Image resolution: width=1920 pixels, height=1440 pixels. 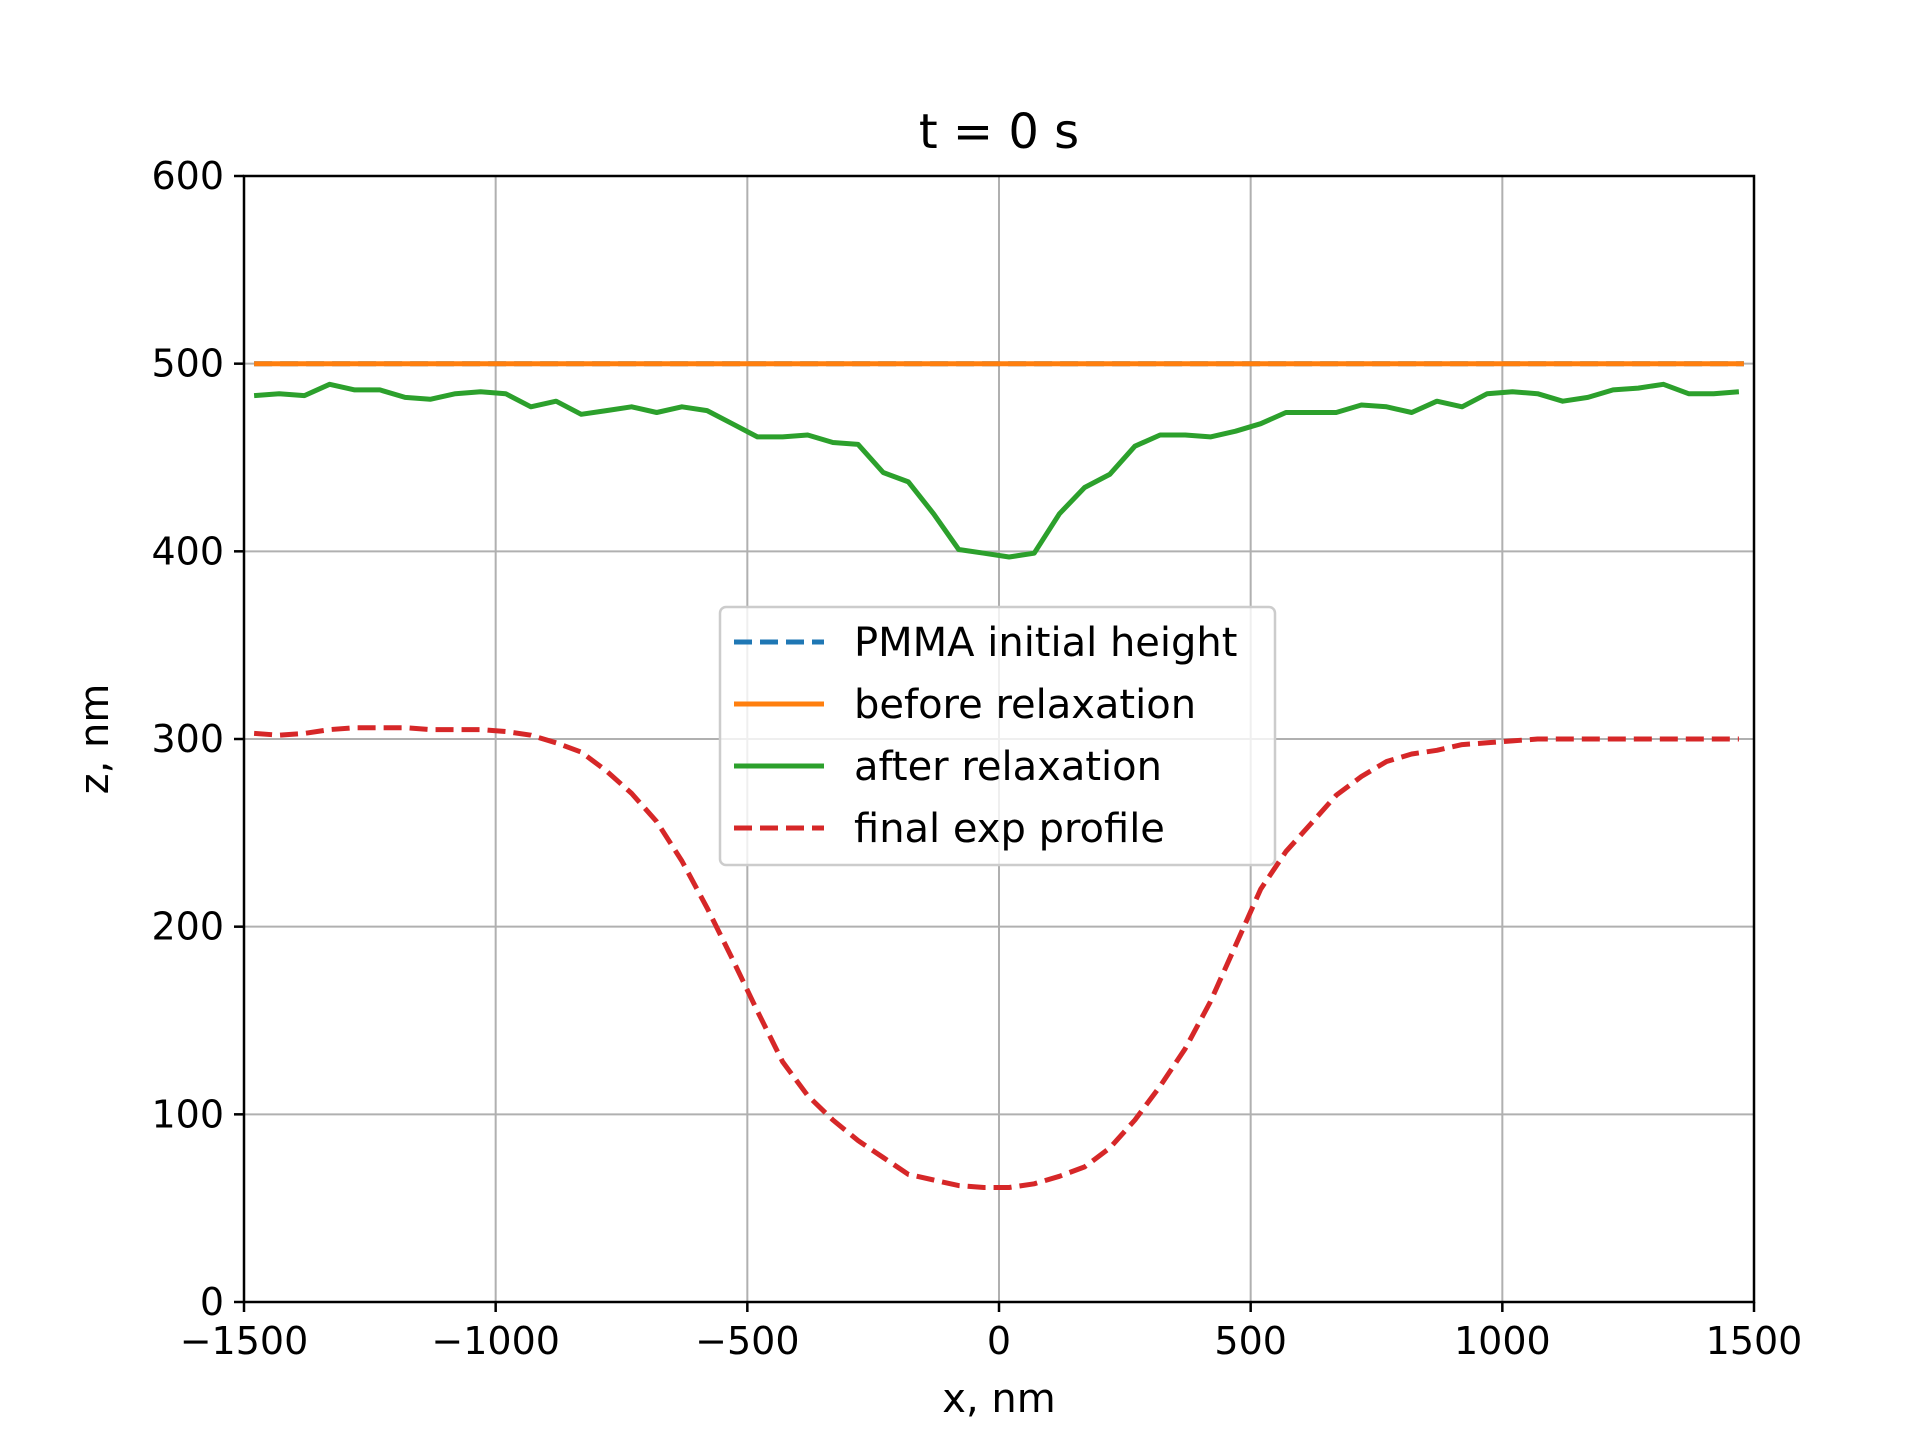 I want to click on y-tick-label: 0, so click(x=212, y=1302).